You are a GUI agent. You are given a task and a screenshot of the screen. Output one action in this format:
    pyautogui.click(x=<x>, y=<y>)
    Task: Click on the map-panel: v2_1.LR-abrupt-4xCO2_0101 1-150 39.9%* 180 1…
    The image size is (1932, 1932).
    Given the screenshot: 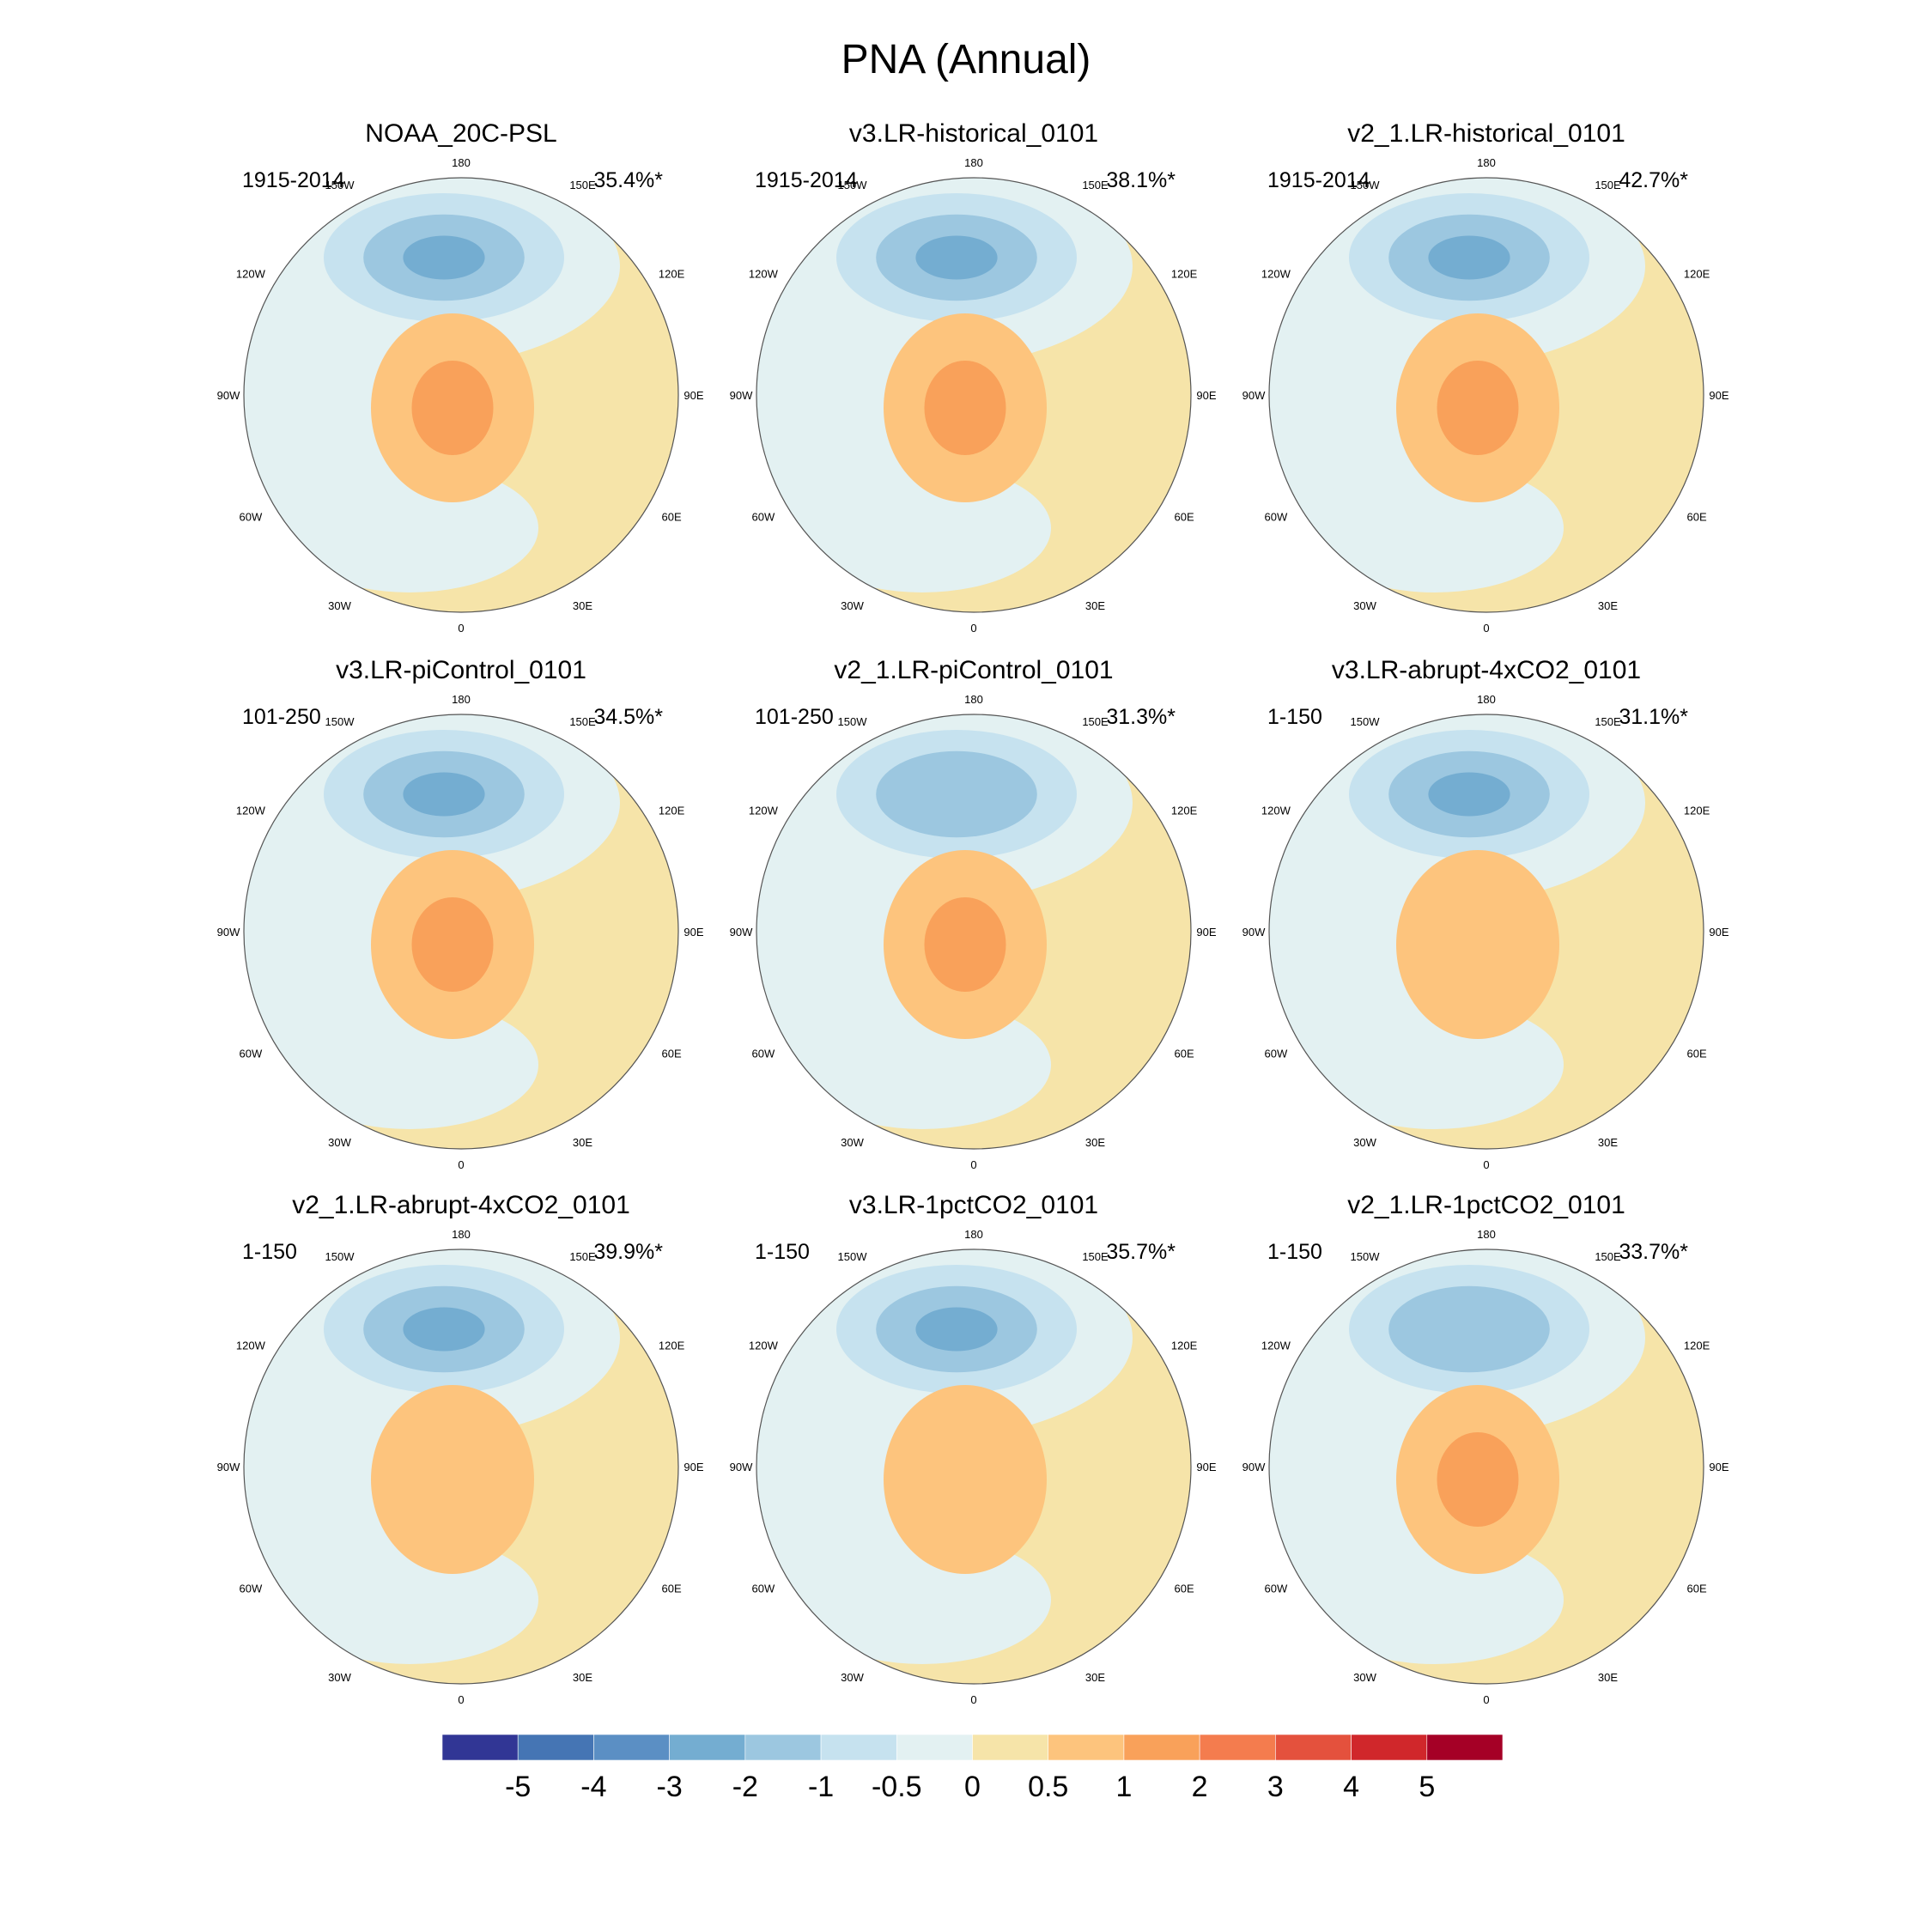 What is the action you would take?
    pyautogui.click(x=461, y=1448)
    